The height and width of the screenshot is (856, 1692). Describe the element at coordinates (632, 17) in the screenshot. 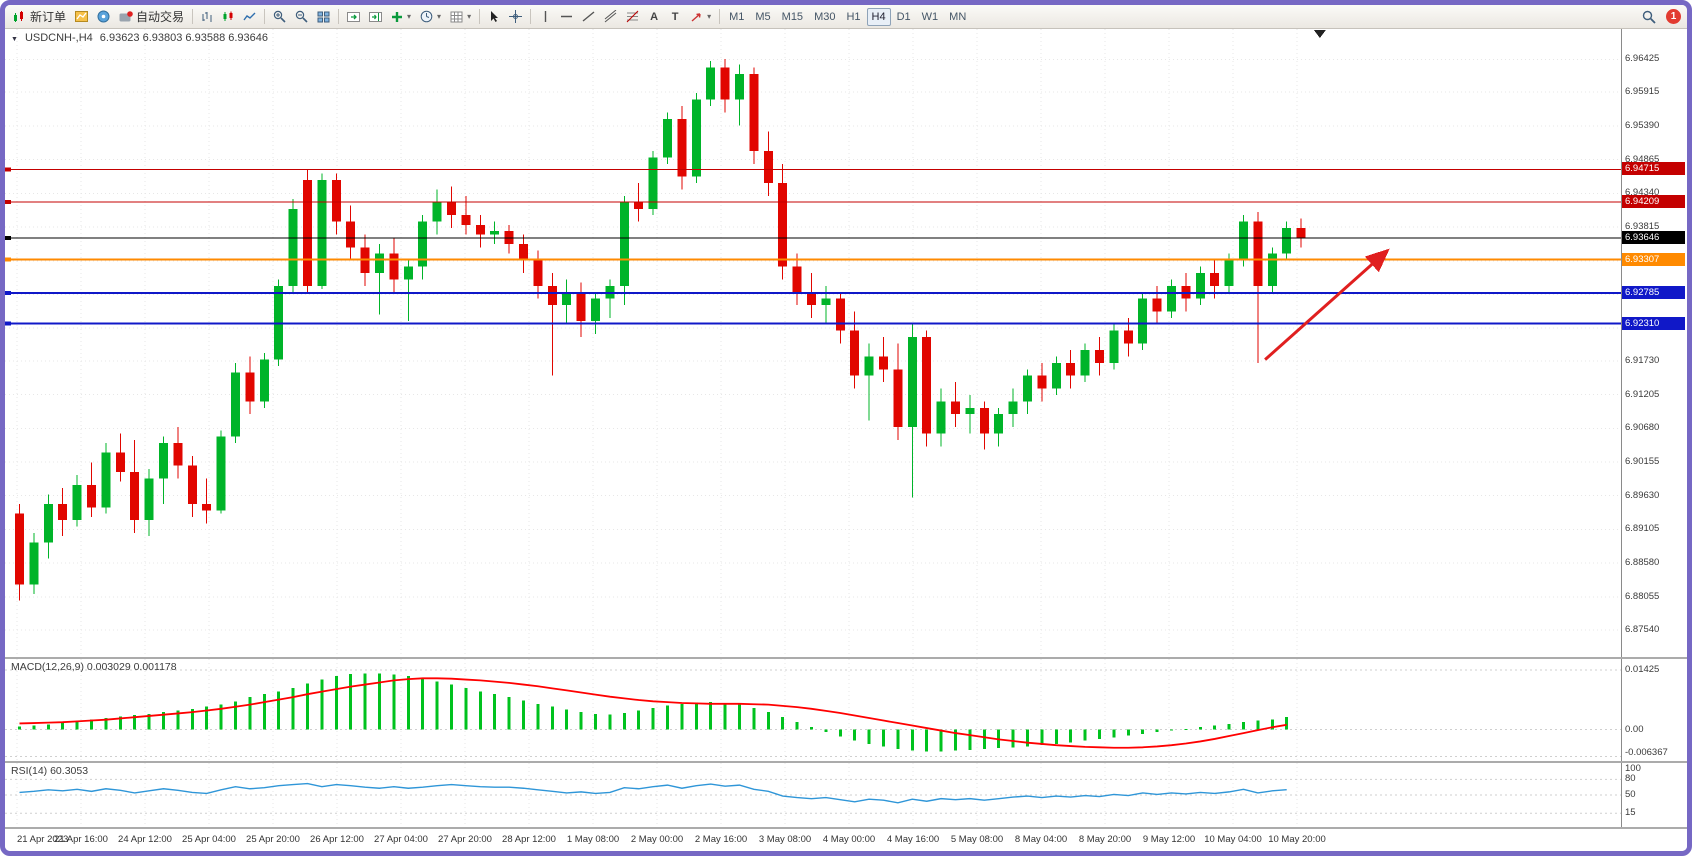

I see `fibonacci-button` at that location.